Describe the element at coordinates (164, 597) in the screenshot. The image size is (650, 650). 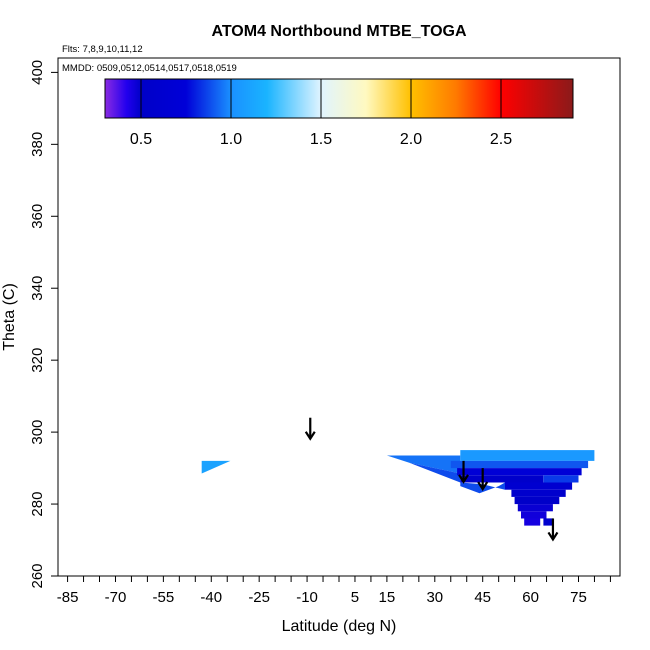
I see `x-tick-label: -55` at that location.